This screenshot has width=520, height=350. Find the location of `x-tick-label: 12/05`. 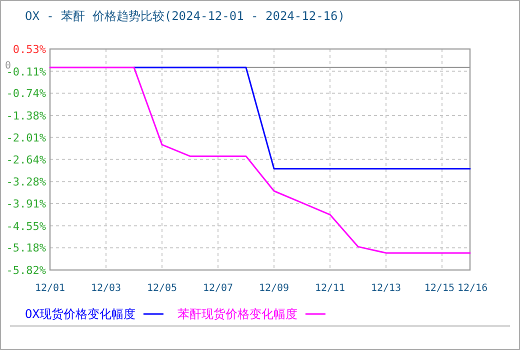

x-tick-label: 12/05 is located at coordinates (162, 288).